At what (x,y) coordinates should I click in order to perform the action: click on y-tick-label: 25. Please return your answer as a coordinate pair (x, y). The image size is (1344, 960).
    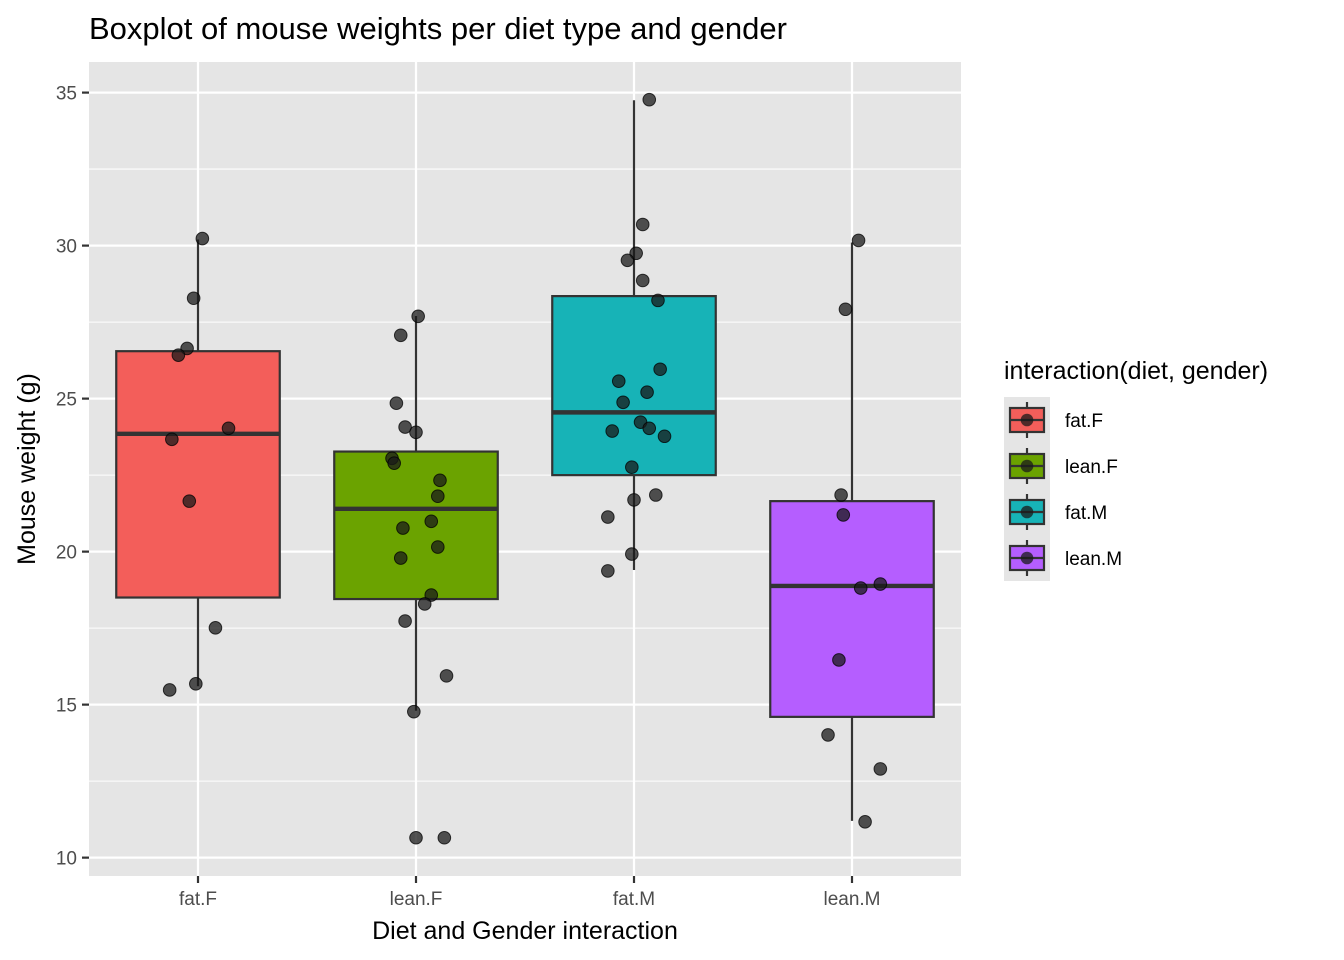
    Looking at the image, I should click on (66, 400).